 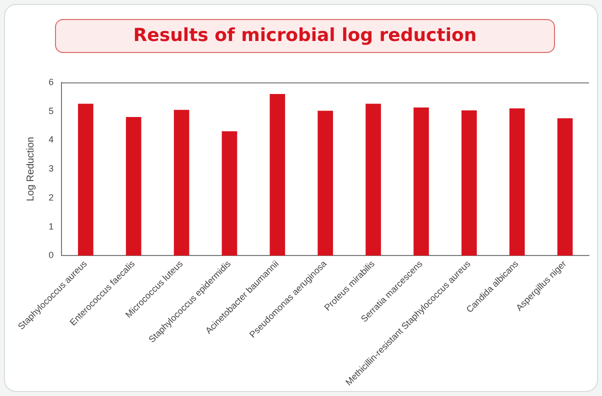 I want to click on y-tick-label: 1, so click(x=51, y=226).